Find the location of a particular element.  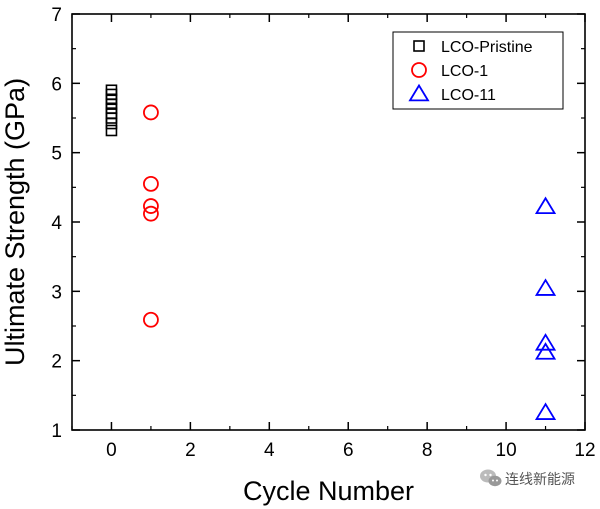

legend-label: LCO-11 is located at coordinates (468, 95).